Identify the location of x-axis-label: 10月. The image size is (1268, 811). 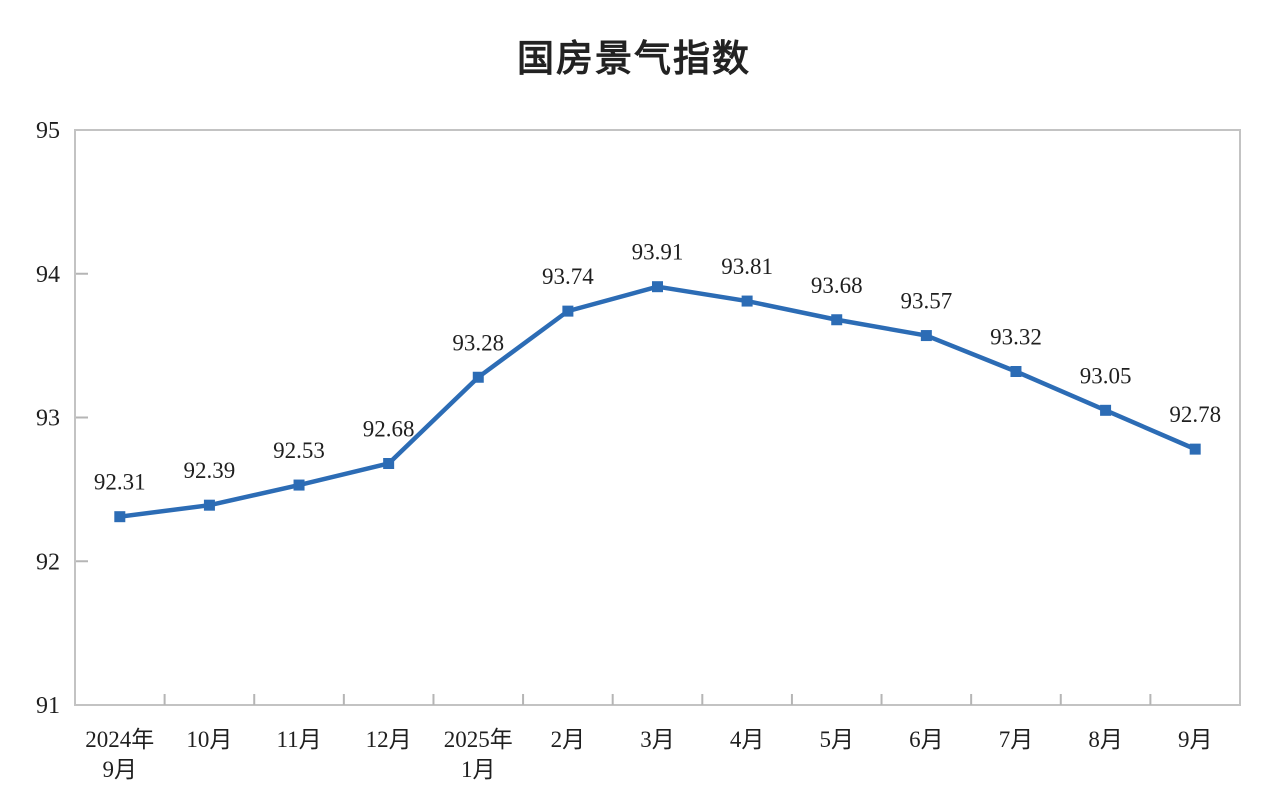
(209, 739).